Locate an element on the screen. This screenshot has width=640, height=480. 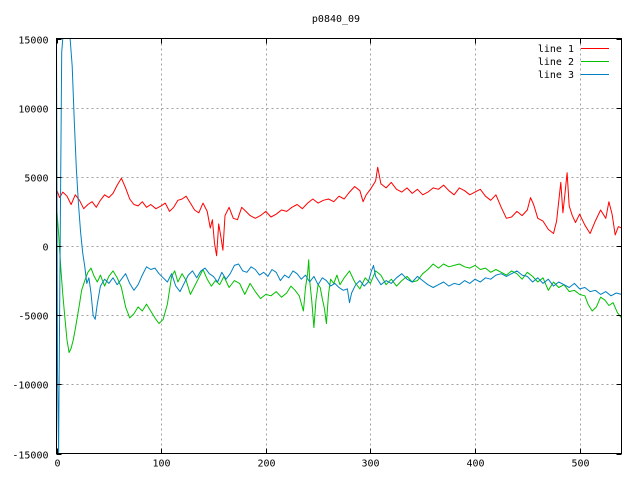
y-tick-label: -15000 is located at coordinates (30, 456).